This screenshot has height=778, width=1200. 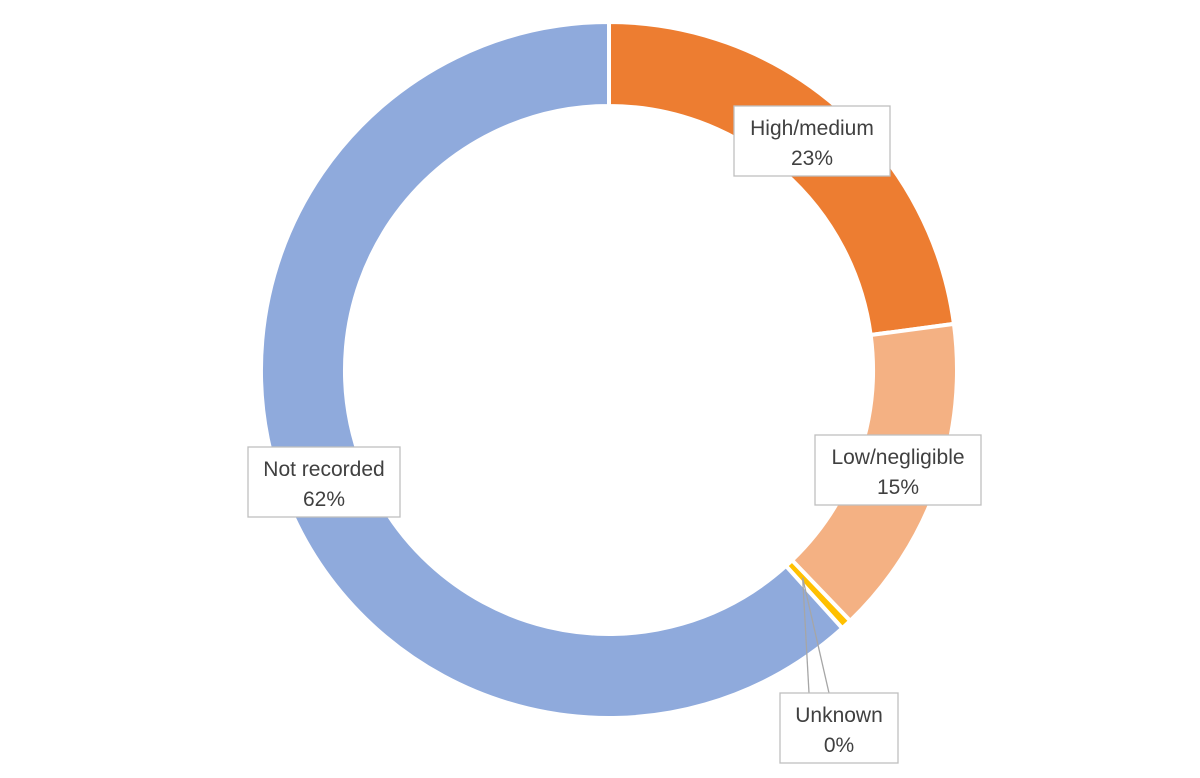 I want to click on slice-label: Unknown, so click(x=839, y=715).